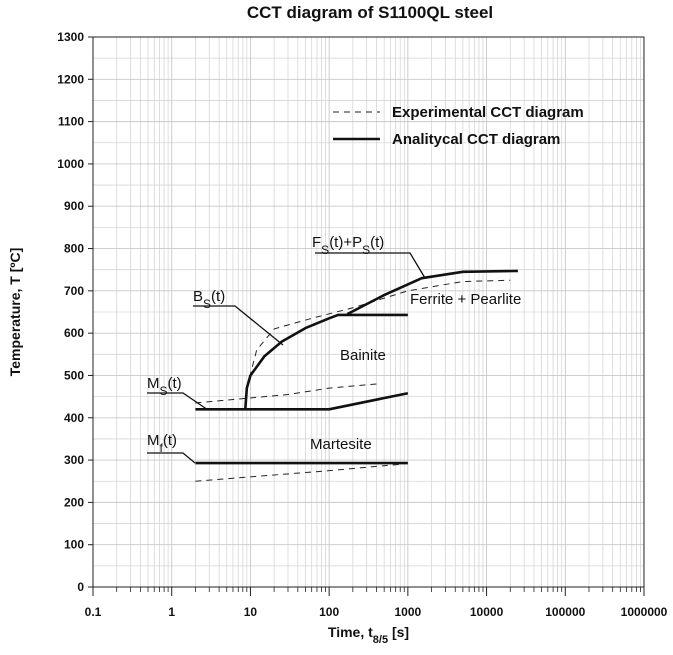  Describe the element at coordinates (488, 112) in the screenshot. I see `legend-label: Experimental CCT diagram` at that location.